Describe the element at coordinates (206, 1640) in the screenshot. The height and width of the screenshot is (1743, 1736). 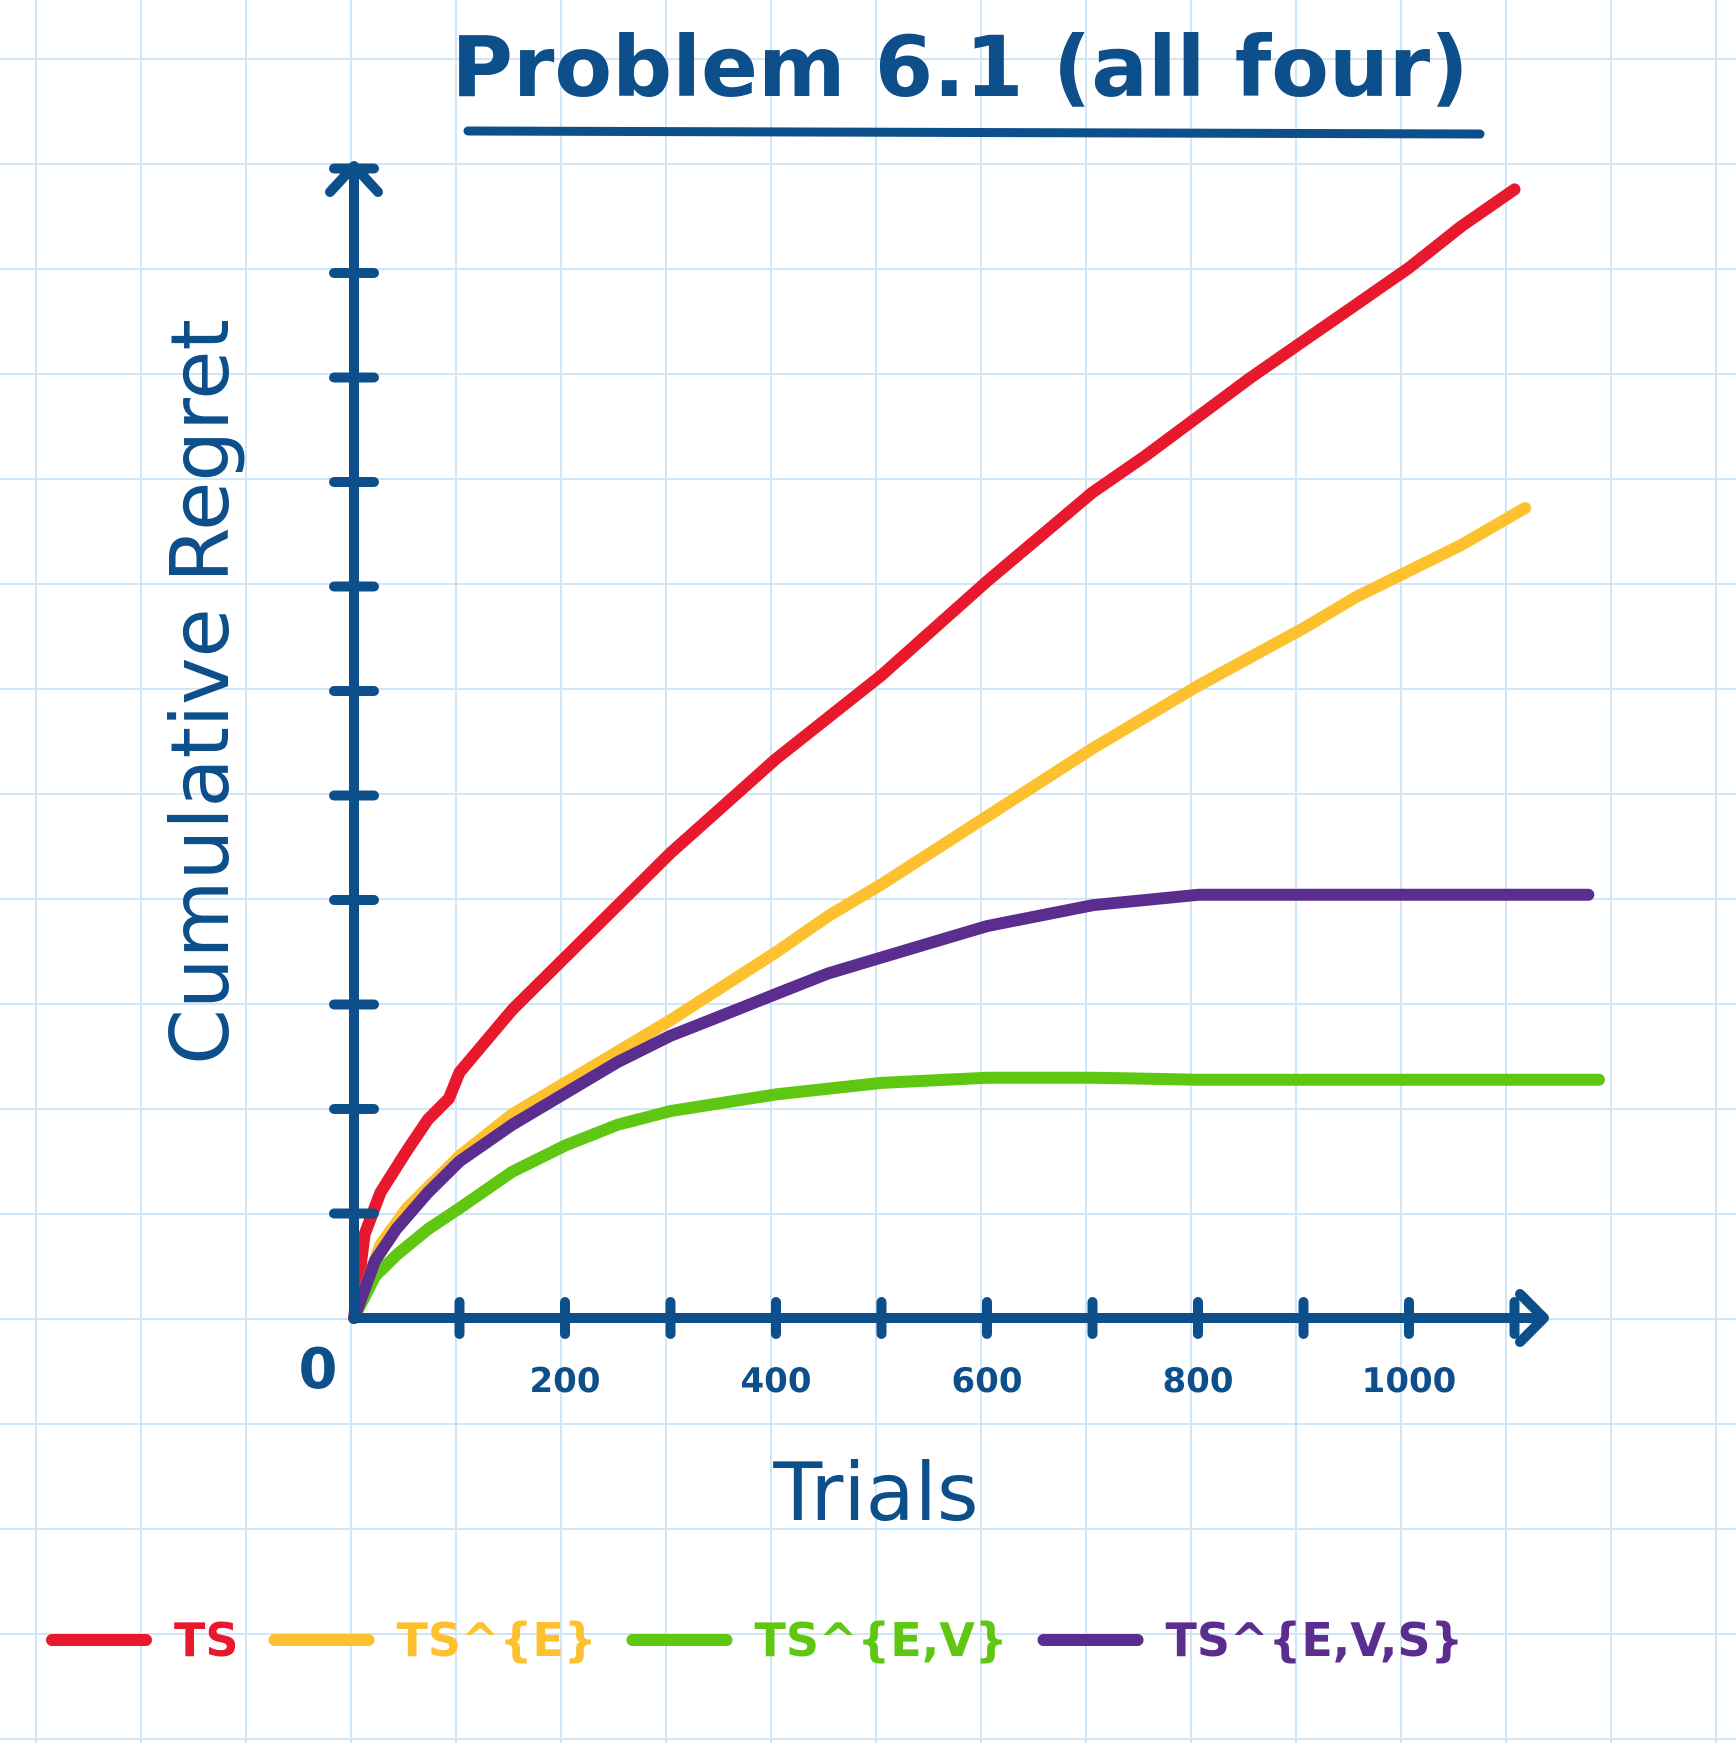
I see `legend-label-1: TS` at that location.